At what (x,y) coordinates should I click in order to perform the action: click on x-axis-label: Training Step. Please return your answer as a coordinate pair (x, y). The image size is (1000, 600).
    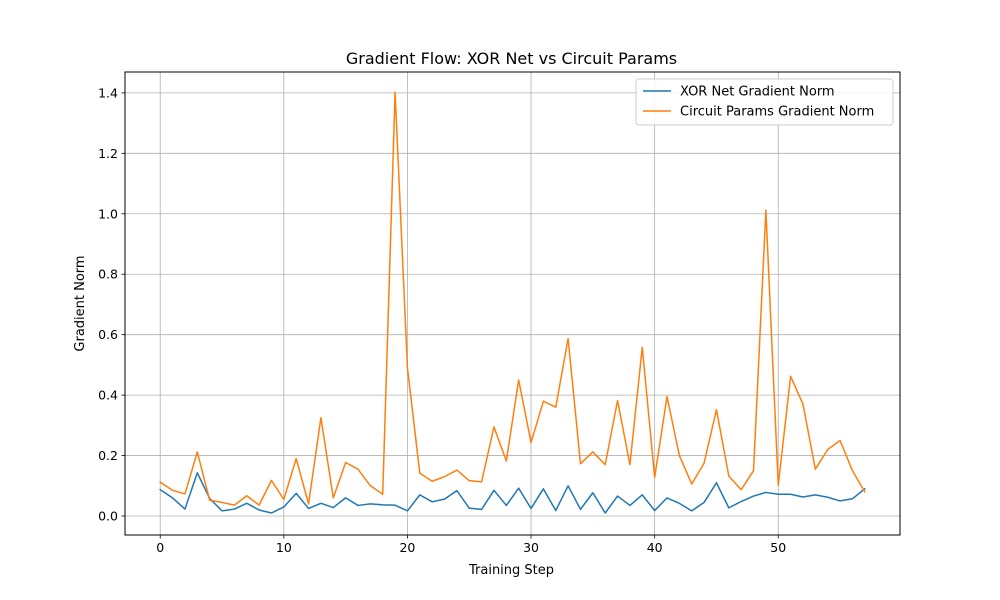
    Looking at the image, I should click on (511, 570).